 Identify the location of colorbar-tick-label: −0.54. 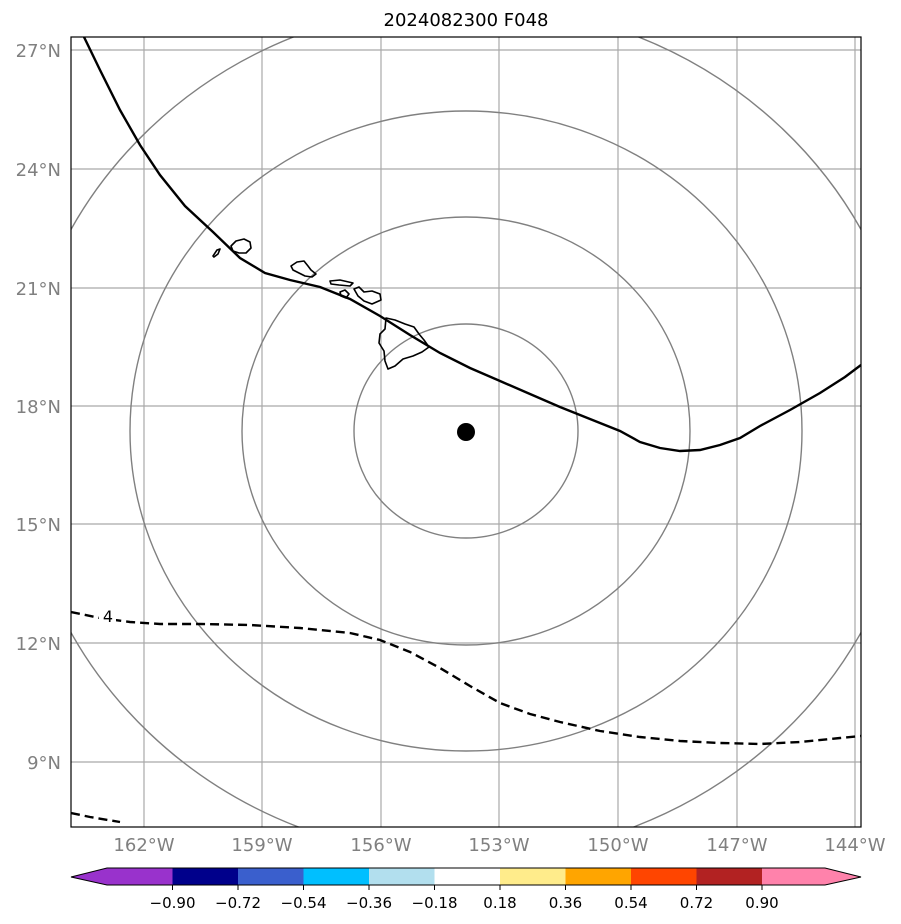
(304, 903).